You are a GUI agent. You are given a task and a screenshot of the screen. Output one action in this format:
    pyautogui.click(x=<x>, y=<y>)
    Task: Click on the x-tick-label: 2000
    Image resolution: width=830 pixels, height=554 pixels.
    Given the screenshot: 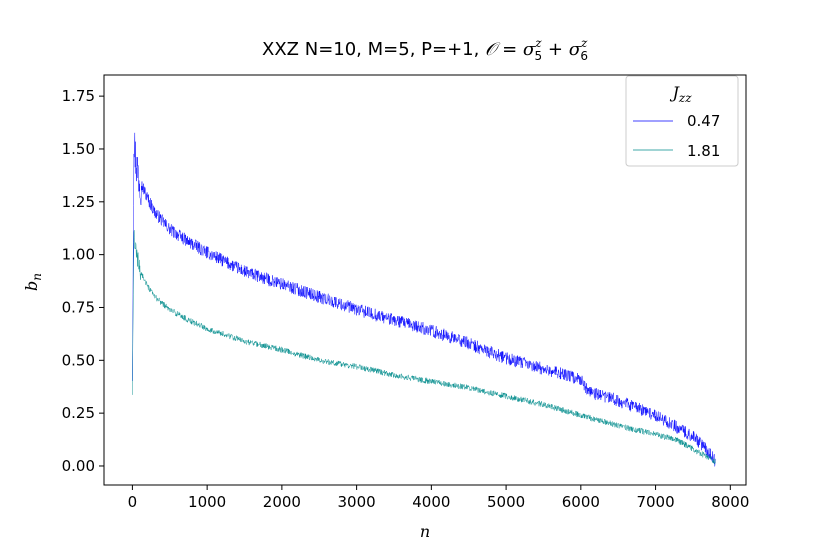 What is the action you would take?
    pyautogui.click(x=282, y=502)
    